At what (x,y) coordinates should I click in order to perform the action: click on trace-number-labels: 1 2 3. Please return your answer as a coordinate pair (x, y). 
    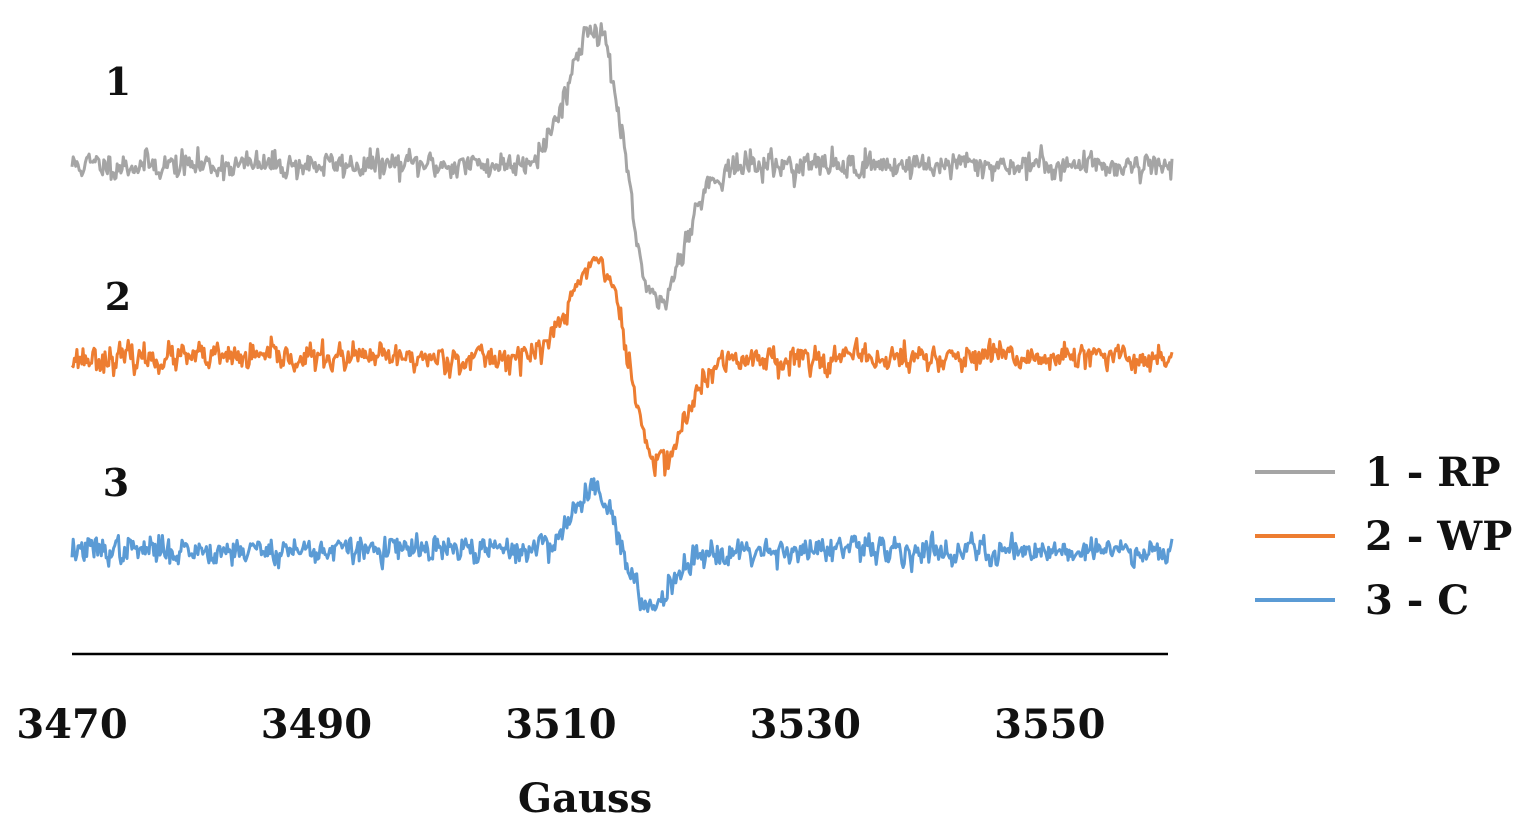
    Looking at the image, I should click on (117, 282).